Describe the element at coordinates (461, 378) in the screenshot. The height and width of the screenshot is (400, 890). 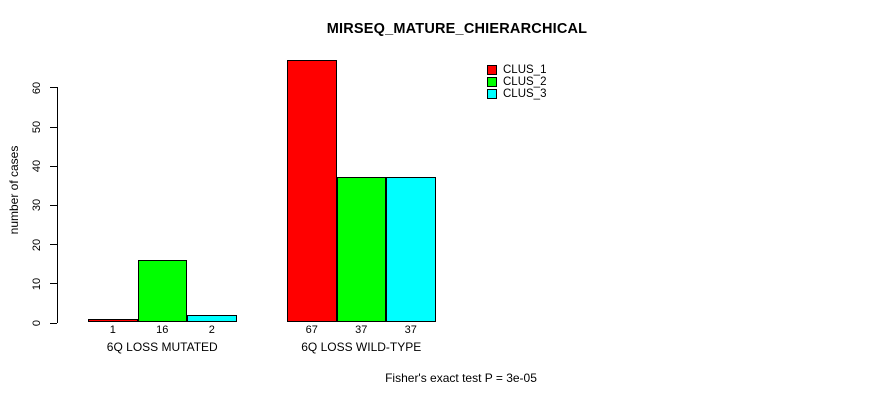
I see `caption-text: Fisher's exact test P = 3e-05` at that location.